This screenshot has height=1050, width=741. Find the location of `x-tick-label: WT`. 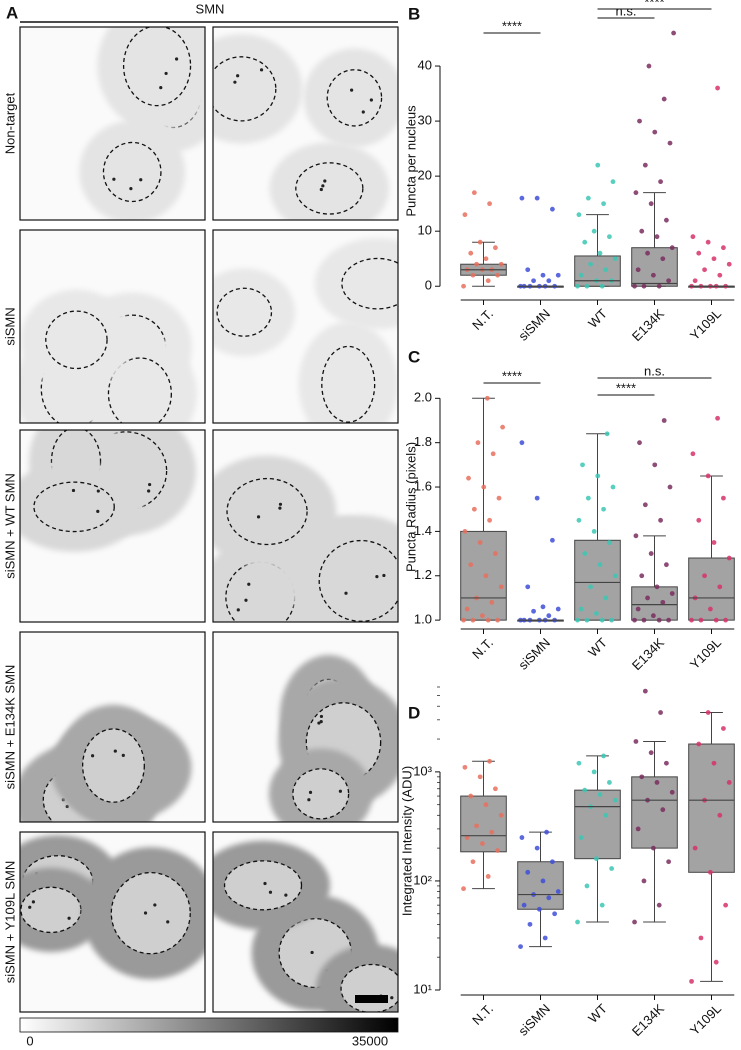

x-tick-label: WT is located at coordinates (597, 318).